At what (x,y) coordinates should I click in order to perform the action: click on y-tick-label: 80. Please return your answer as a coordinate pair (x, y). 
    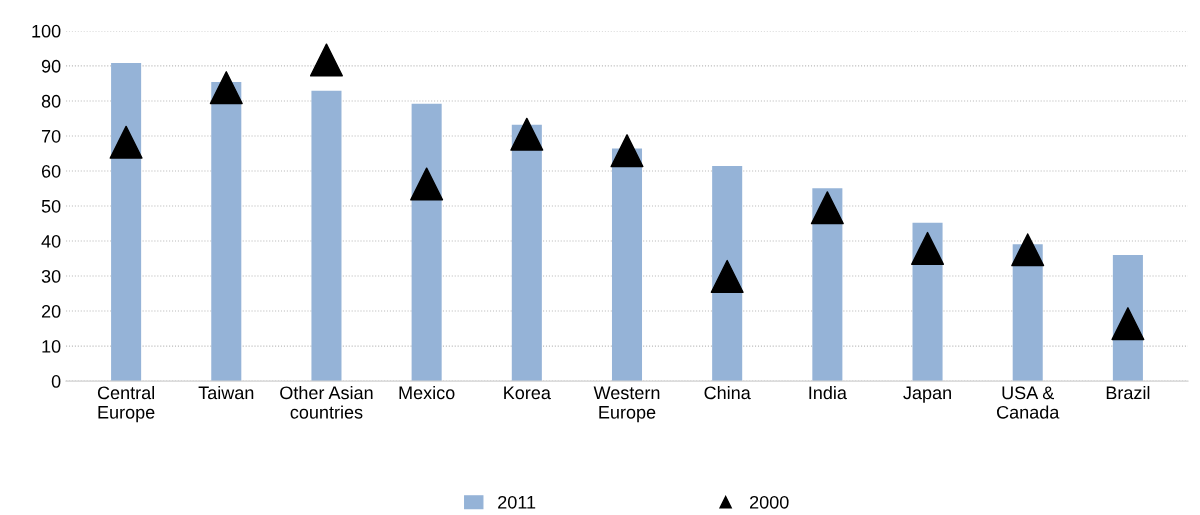
    Looking at the image, I should click on (51, 101).